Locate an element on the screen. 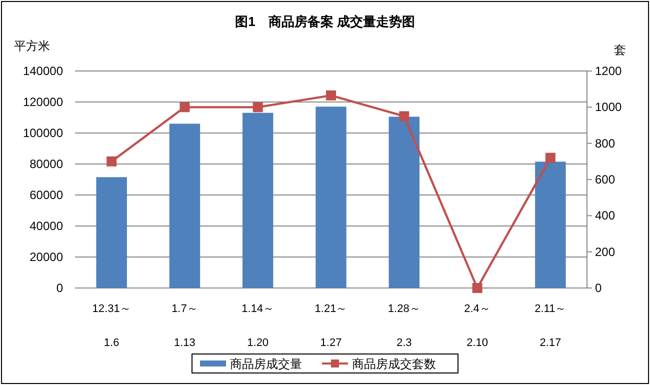 The image size is (650, 385). y2-tick-label: 800 is located at coordinates (605, 143).